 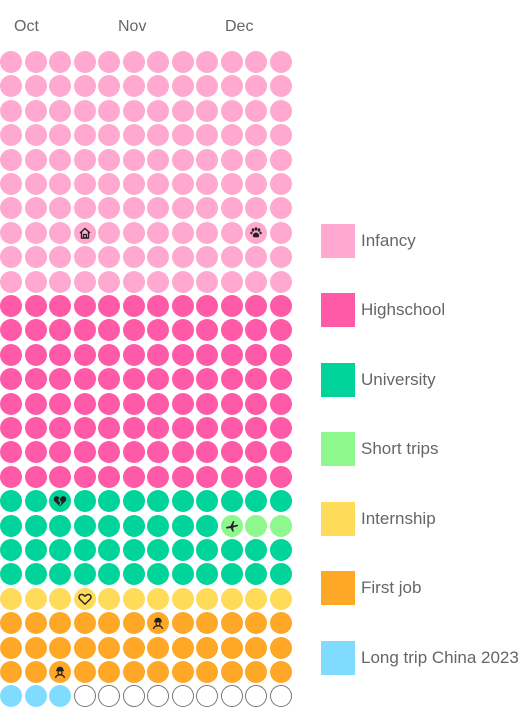 What do you see at coordinates (398, 519) in the screenshot?
I see `legend-label: Internship` at bounding box center [398, 519].